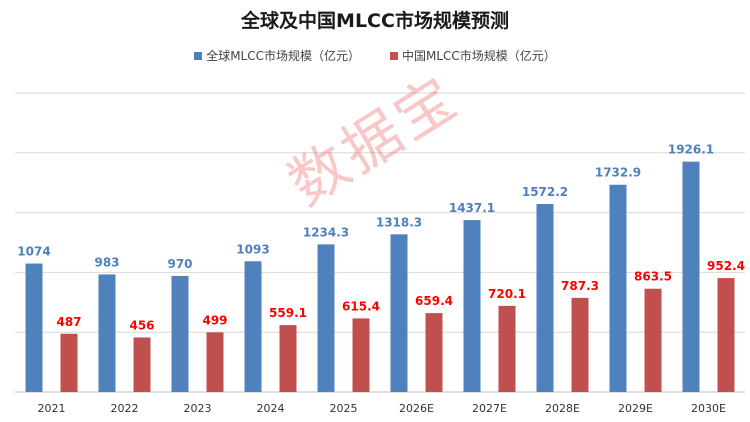  What do you see at coordinates (125, 408) in the screenshot?
I see `x-tick-label: 2022` at bounding box center [125, 408].